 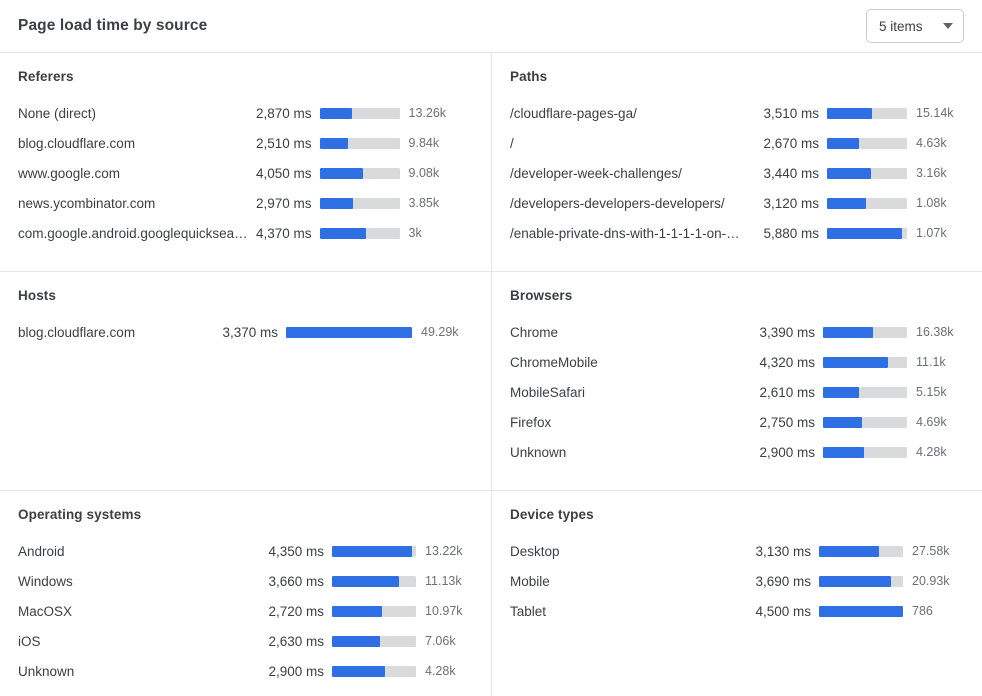 What do you see at coordinates (245, 143) in the screenshot?
I see `table-row: blog.cloudflare.com 2,510 ms 9.84k` at bounding box center [245, 143].